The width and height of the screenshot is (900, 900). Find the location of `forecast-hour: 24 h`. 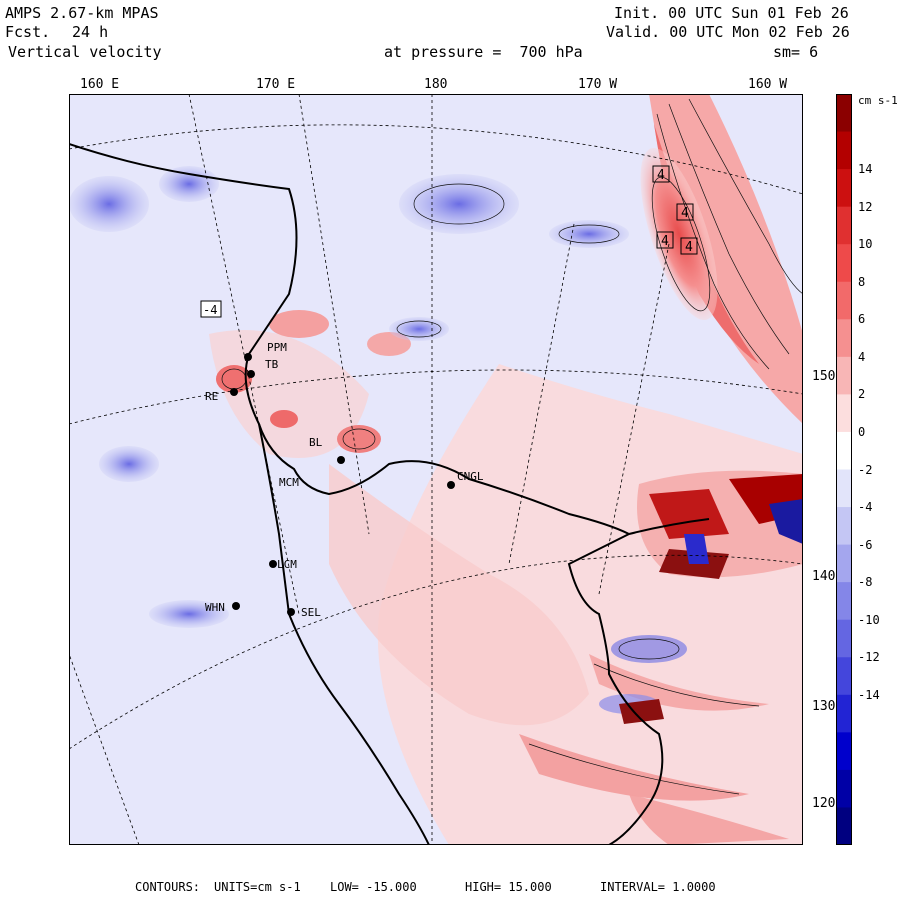

forecast-hour: 24 h is located at coordinates (90, 32).